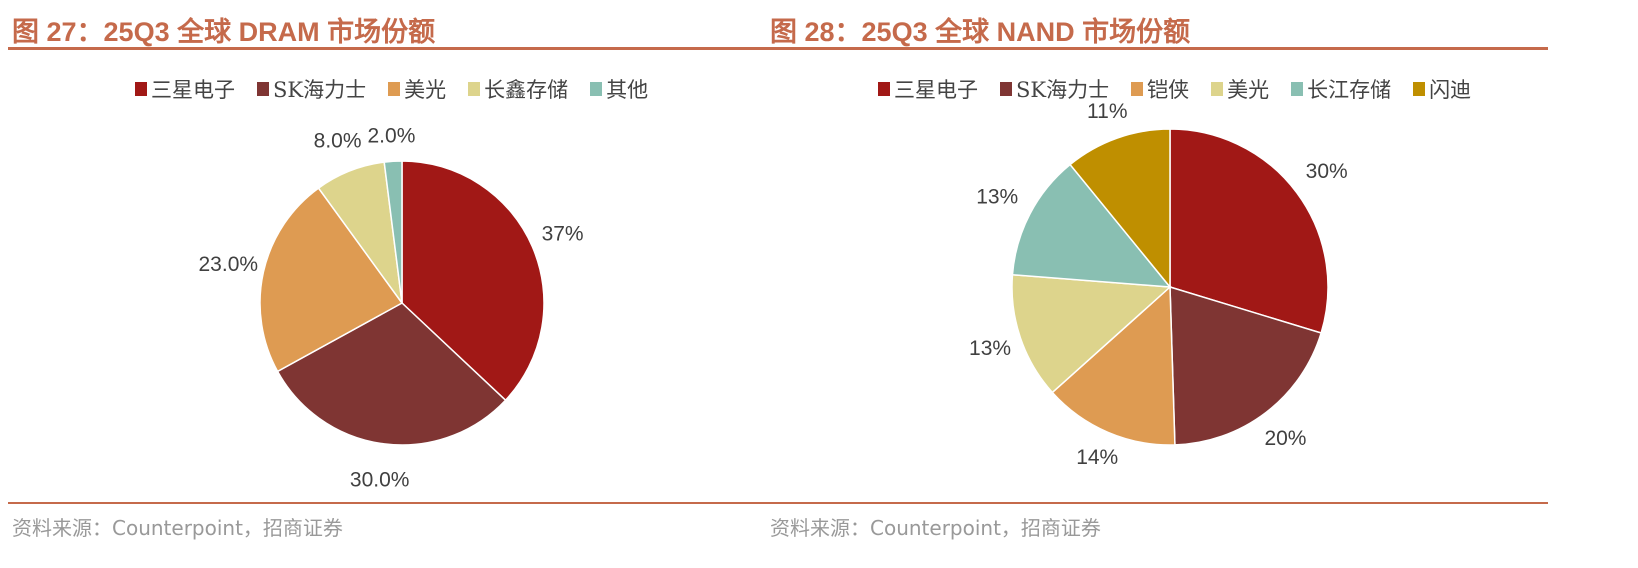 Image resolution: width=1638 pixels, height=568 pixels. What do you see at coordinates (224, 32) in the screenshot?
I see `chart-title-dram: 图 27：25Q3 全球 DRAM 市场份额` at bounding box center [224, 32].